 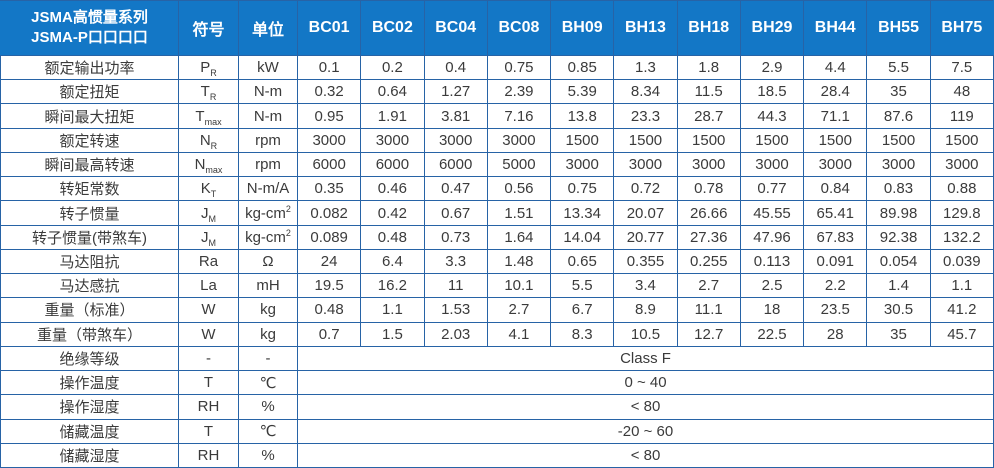 I want to click on spec-value-cell: 1.4, so click(x=898, y=286).